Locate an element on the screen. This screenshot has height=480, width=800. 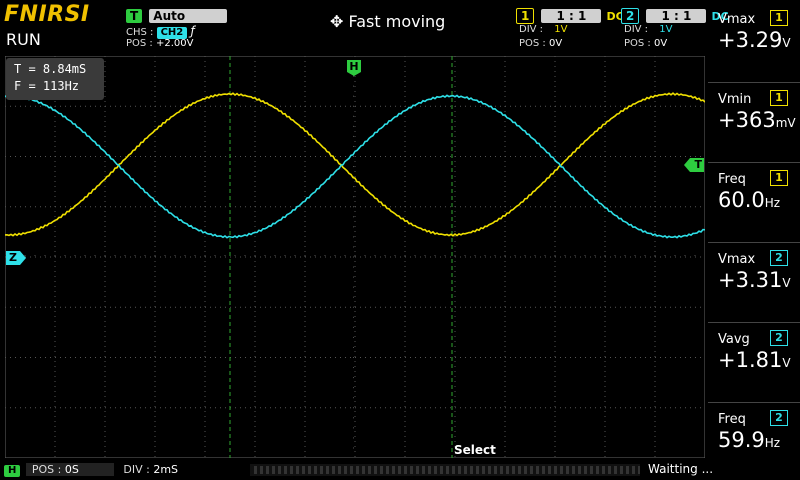
ch1-probe: 1 is located at coordinates (571, 16).